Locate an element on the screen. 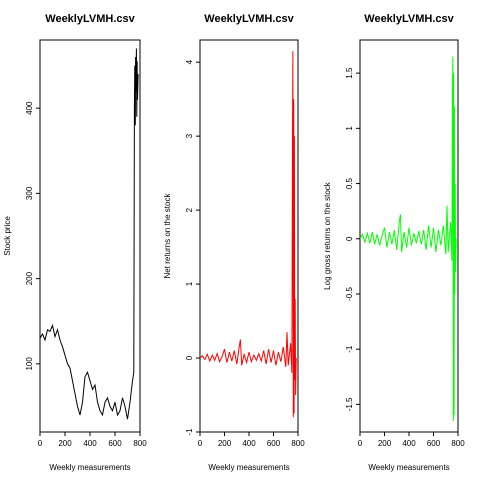 The image size is (480, 480). y-axis-label: Net returns on the stock is located at coordinates (167, 236).